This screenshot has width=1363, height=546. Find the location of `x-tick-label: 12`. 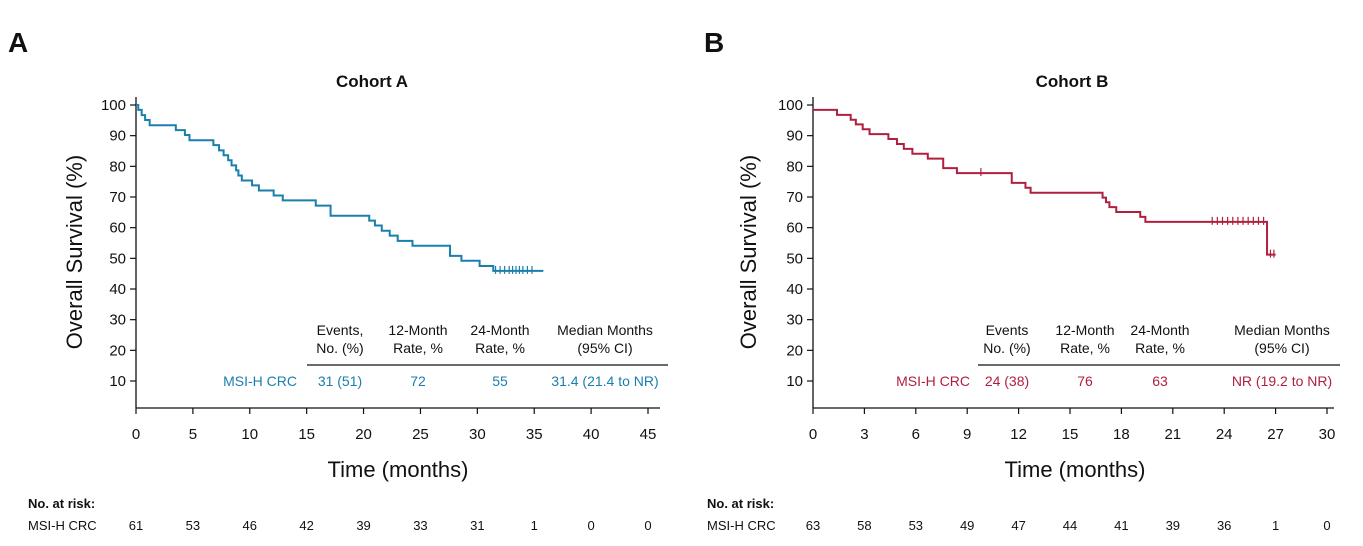

x-tick-label: 12 is located at coordinates (1018, 434).